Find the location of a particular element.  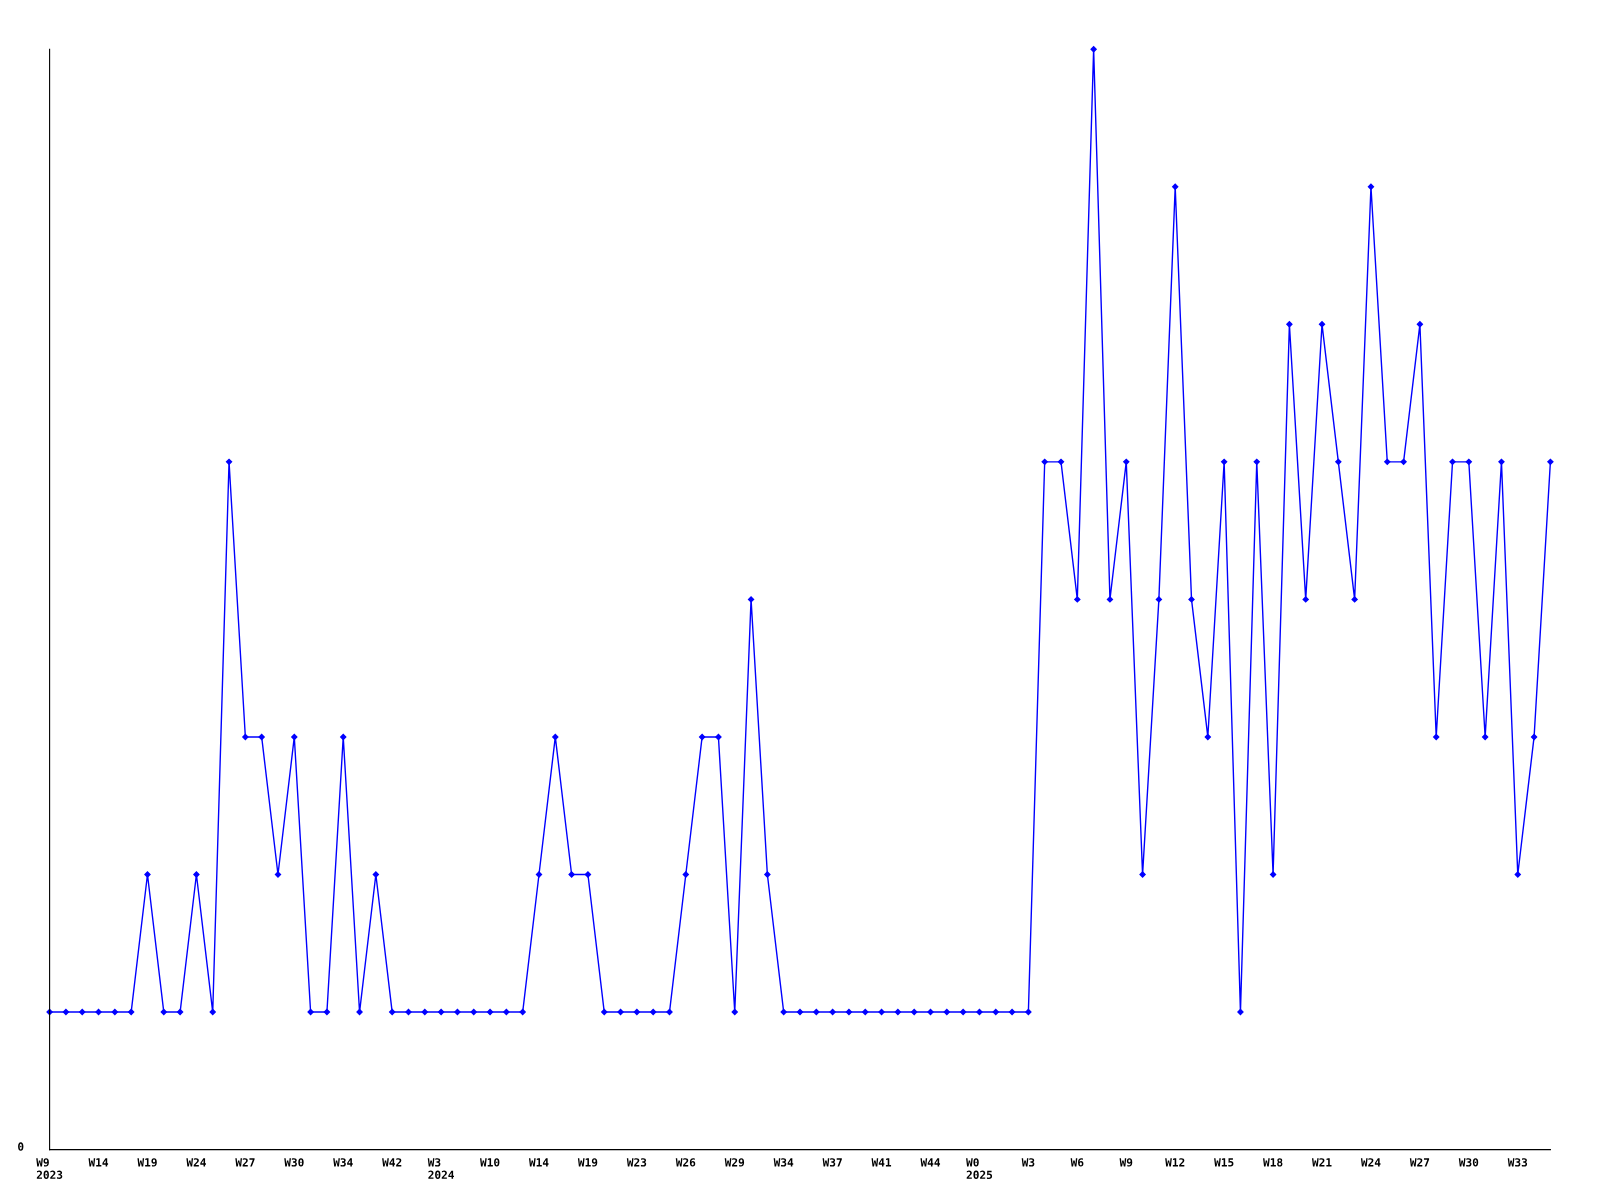

x-tick-label: W29 is located at coordinates (734, 1162).